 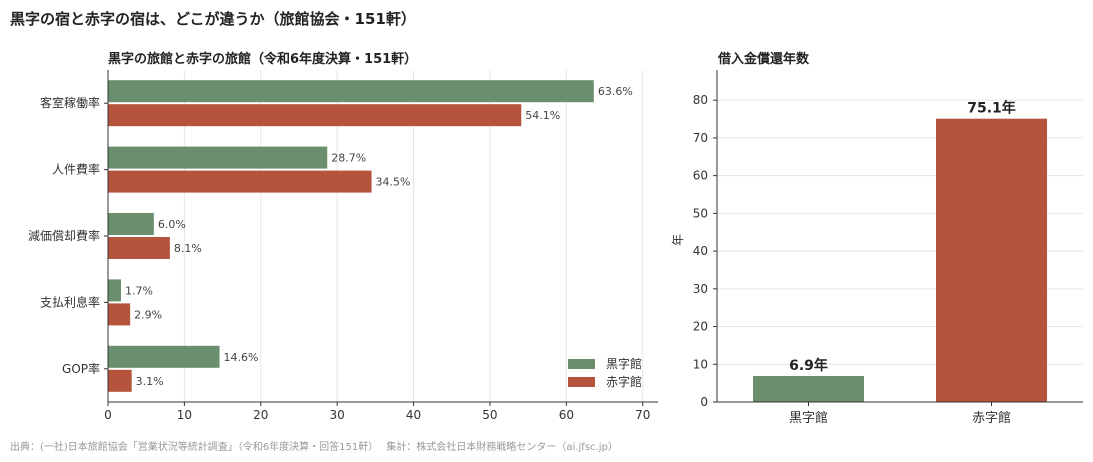 What do you see at coordinates (76, 169) in the screenshot?
I see `category-label: 人件費率` at bounding box center [76, 169].